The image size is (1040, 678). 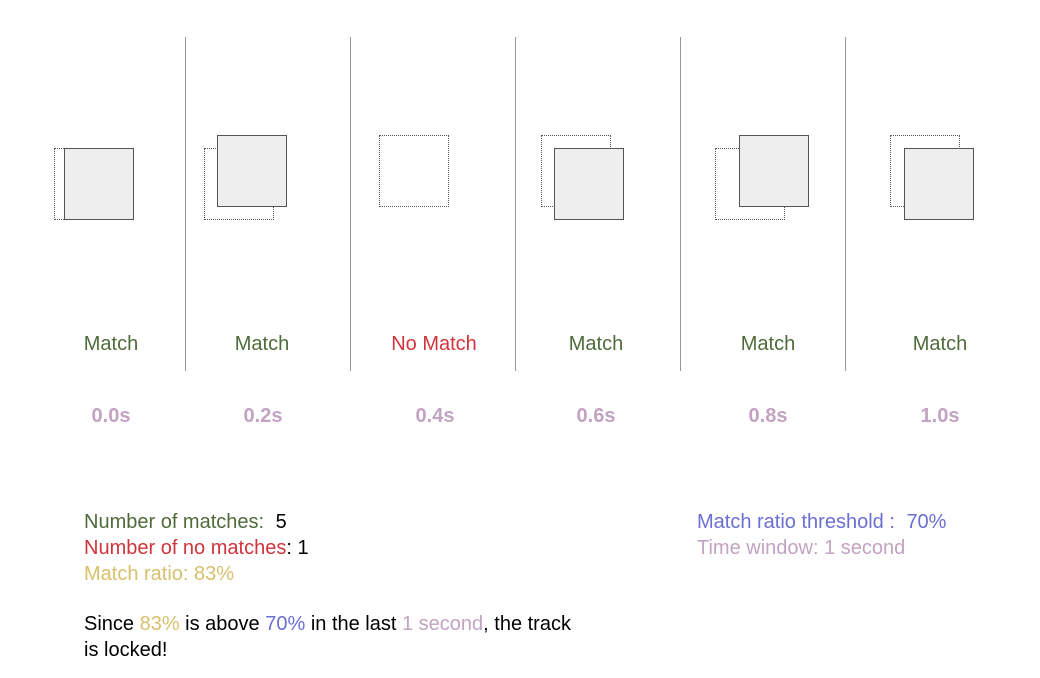 What do you see at coordinates (801, 548) in the screenshot?
I see `time-window: Time window: 1 second` at bounding box center [801, 548].